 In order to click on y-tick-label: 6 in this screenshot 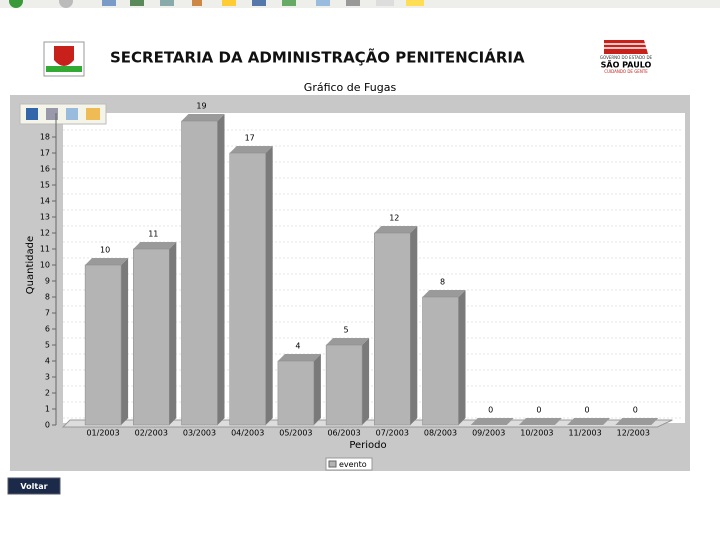, I will do `click(47, 329)`.